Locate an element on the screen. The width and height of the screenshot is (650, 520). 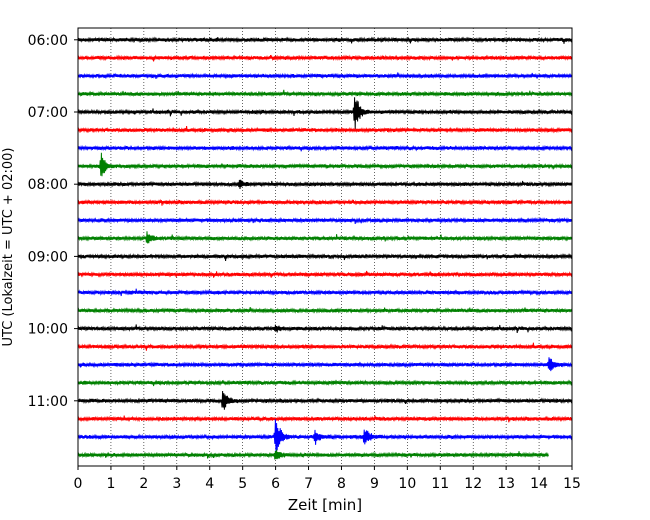
y-tick-label: 06:00 is located at coordinates (48, 41).